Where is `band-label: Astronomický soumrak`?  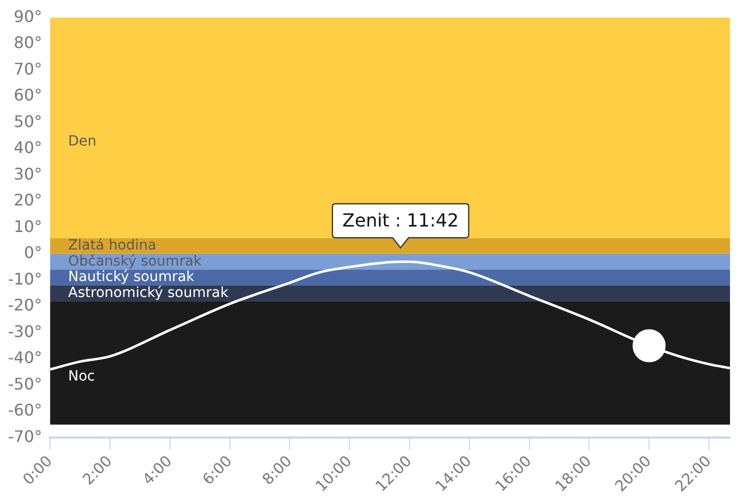 band-label: Astronomický soumrak is located at coordinates (149, 292).